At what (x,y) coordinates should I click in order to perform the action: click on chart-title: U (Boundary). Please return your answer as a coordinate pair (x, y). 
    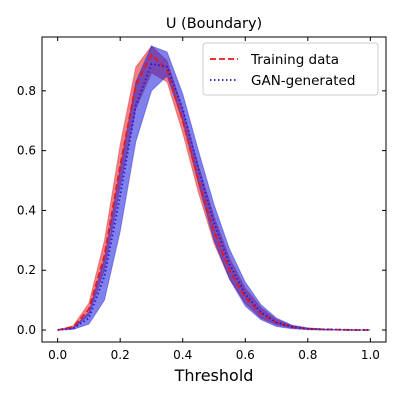
    Looking at the image, I should click on (214, 24).